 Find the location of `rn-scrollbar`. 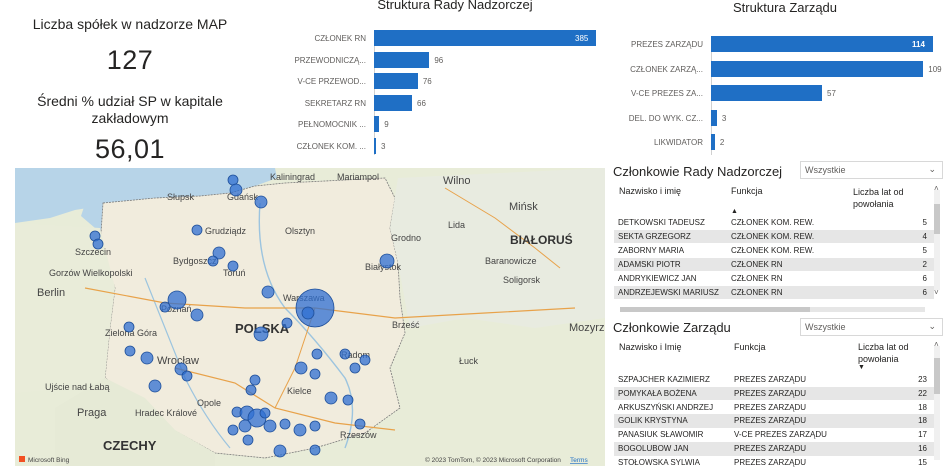

rn-scrollbar is located at coordinates (937, 240).